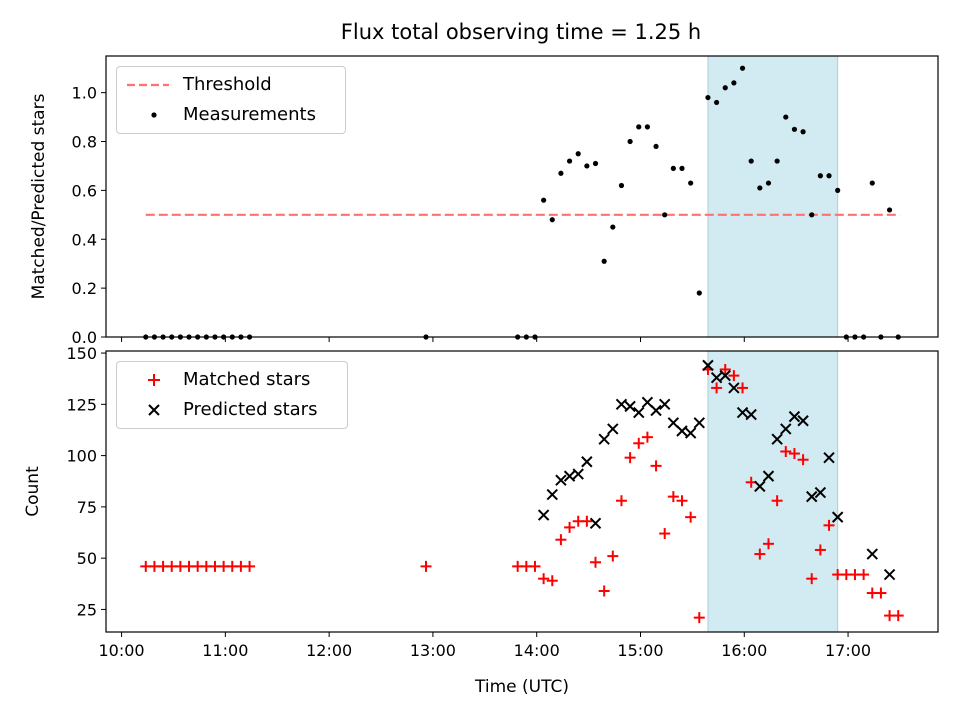 The width and height of the screenshot is (960, 720). Describe the element at coordinates (81, 353) in the screenshot. I see `y-tick-label: 150` at that location.